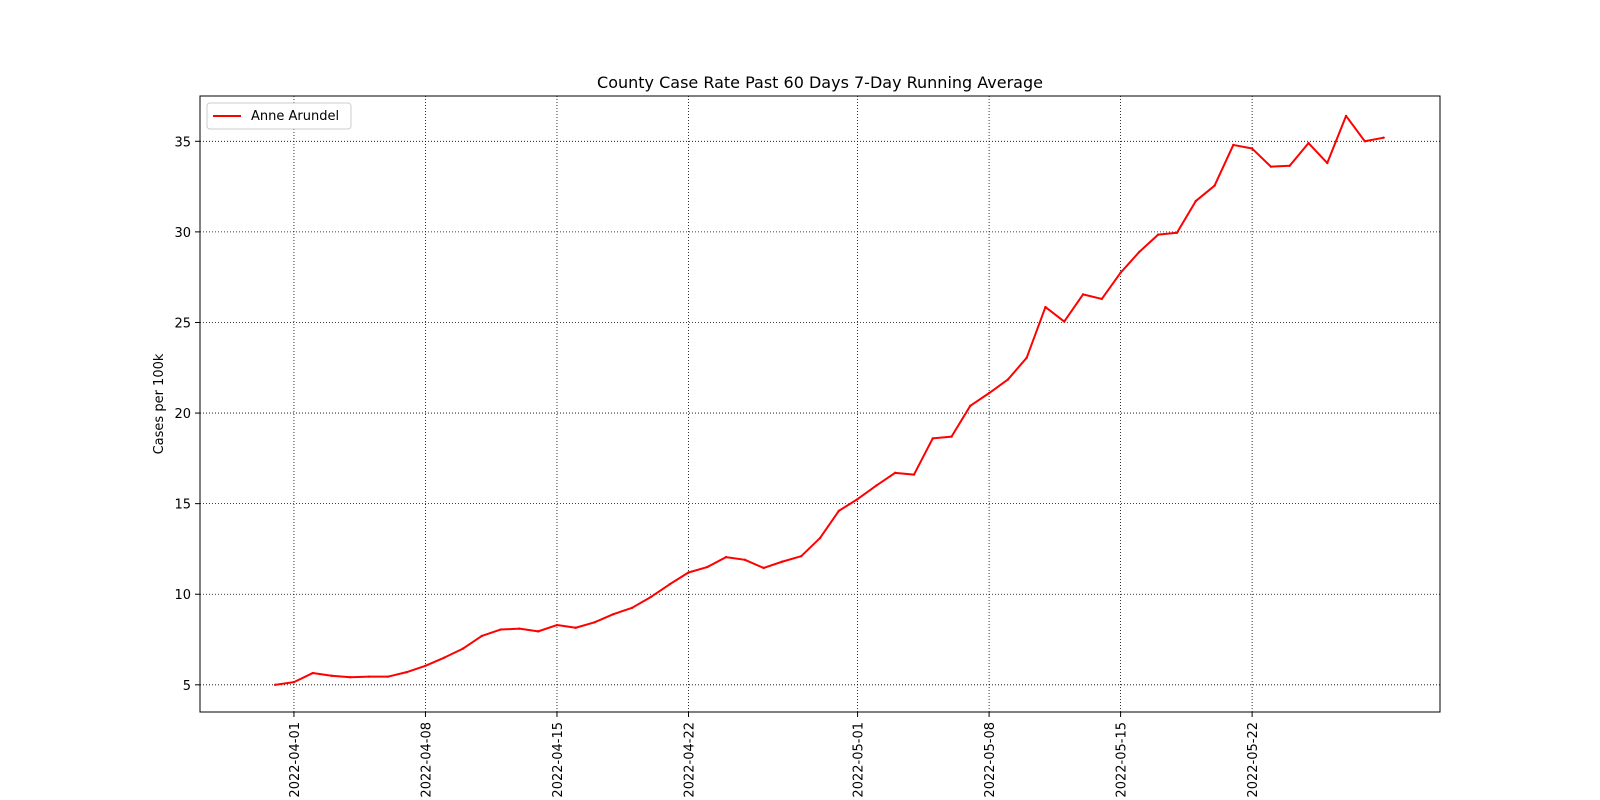 The image size is (1600, 800). I want to click on legend-label: Anne Arundel, so click(295, 116).